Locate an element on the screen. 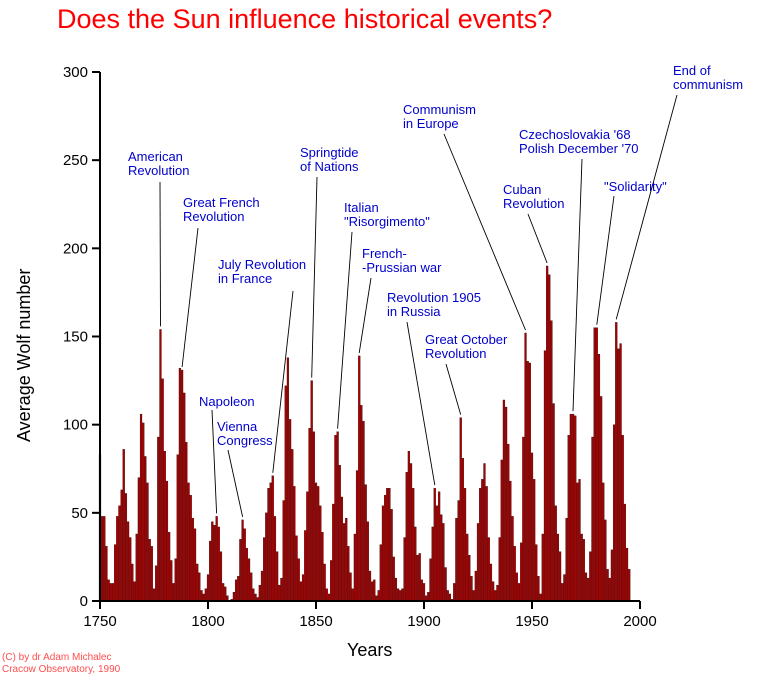 The width and height of the screenshot is (757, 685). annotation-american-revolution: American Revolution is located at coordinates (159, 163).